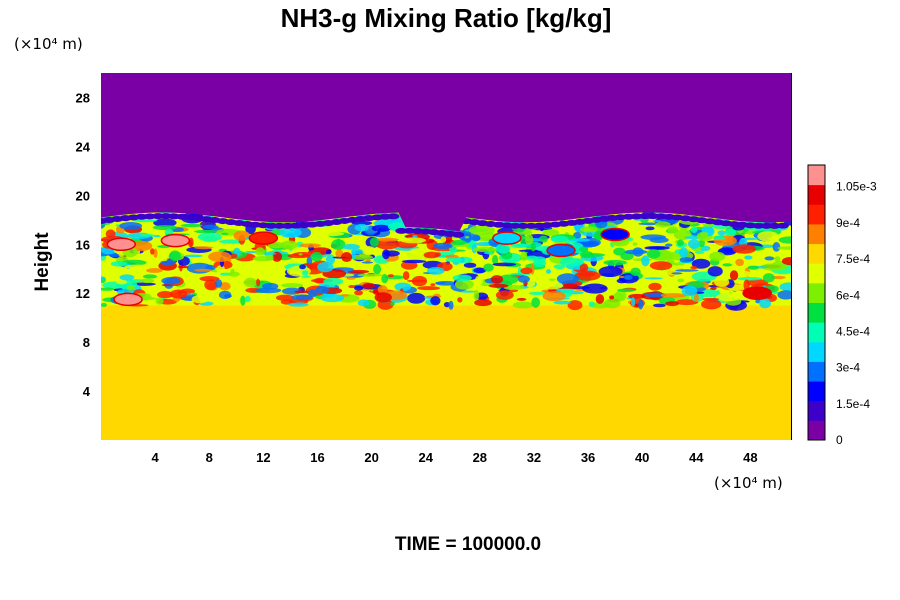 This screenshot has height=600, width=900. What do you see at coordinates (83, 244) in the screenshot?
I see `y-axis: 4 8 12 16 20 24 28` at bounding box center [83, 244].